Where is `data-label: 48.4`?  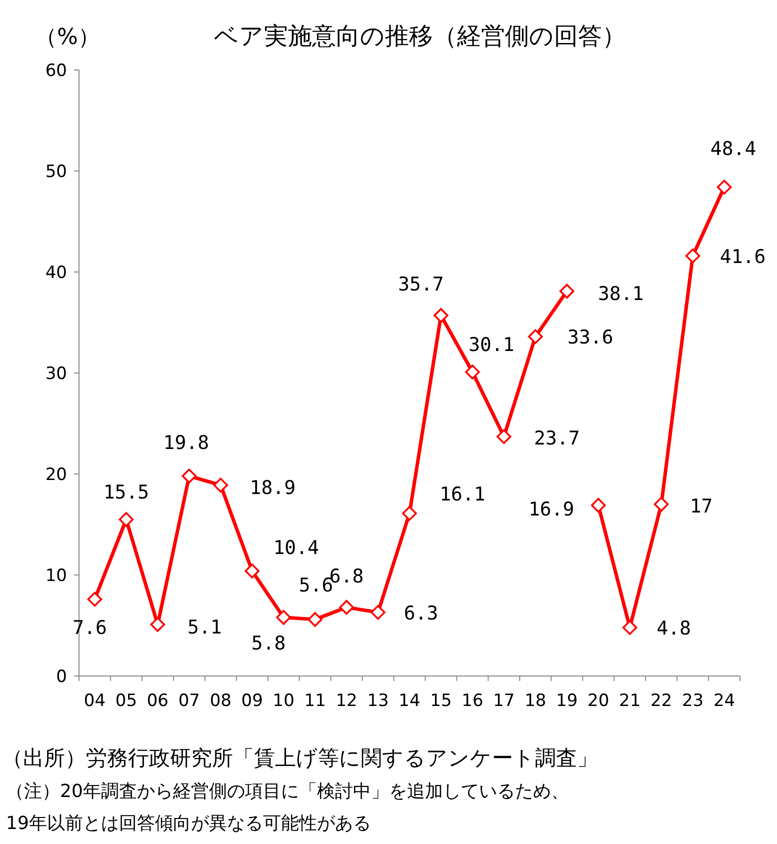
data-label: 48.4 is located at coordinates (733, 149).